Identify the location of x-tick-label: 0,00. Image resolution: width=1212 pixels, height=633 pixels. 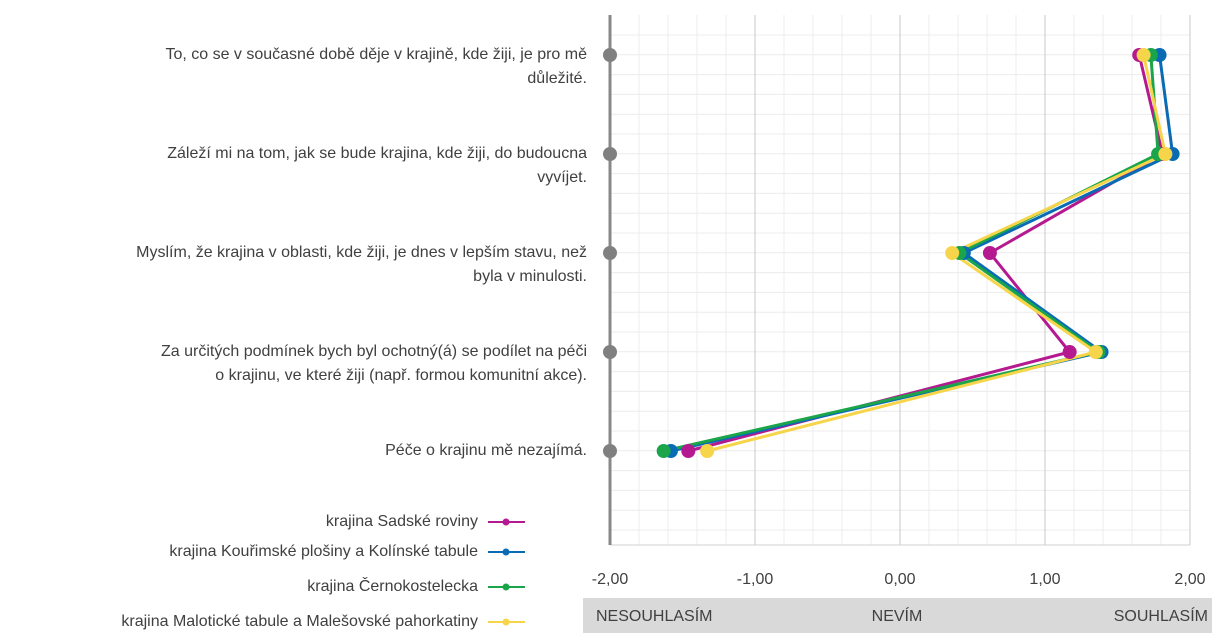
(899, 579).